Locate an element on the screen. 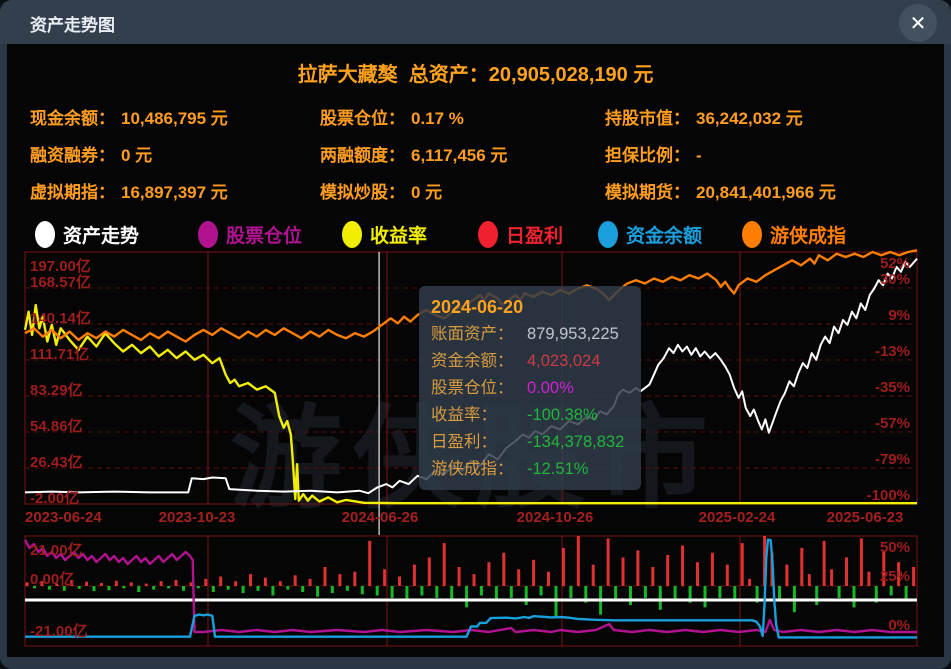  stat-sim-futures: 模拟期货： 20,841,401,966 元 is located at coordinates (720, 192).